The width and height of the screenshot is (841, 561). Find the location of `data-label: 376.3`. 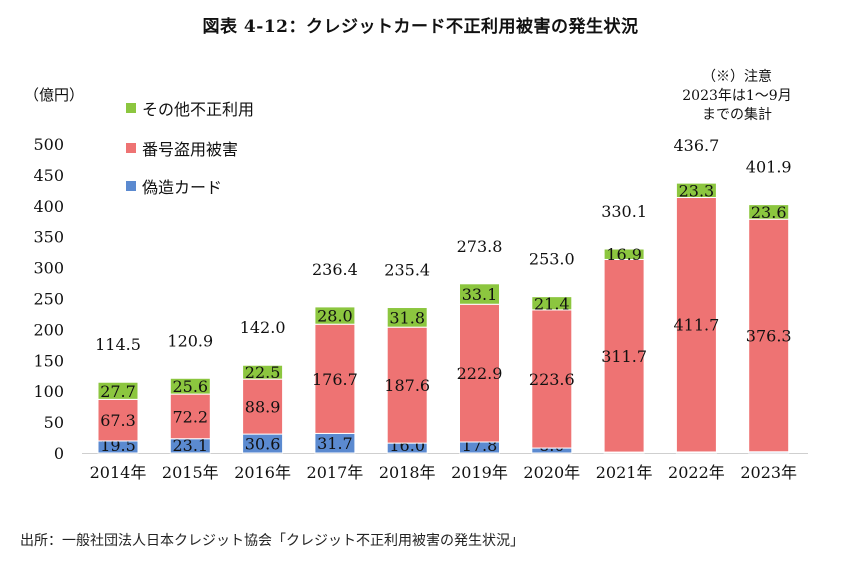

data-label: 376.3 is located at coordinates (769, 335).